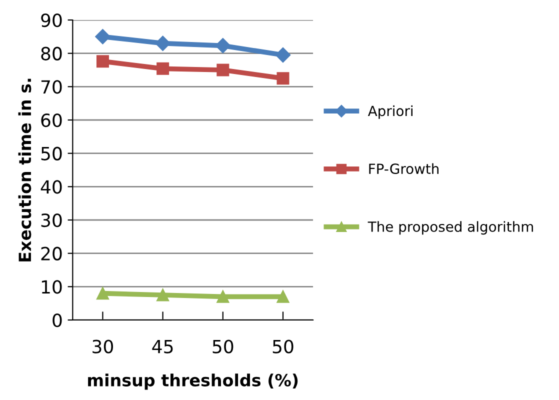 The height and width of the screenshot is (400, 559). Describe the element at coordinates (51, 220) in the screenshot. I see `y-tick-label: 30` at that location.